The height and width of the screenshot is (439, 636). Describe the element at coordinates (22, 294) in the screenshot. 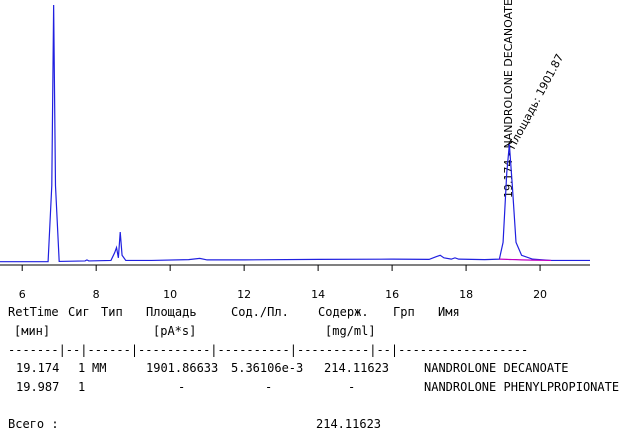

I see `x-tick-label: 6` at that location.